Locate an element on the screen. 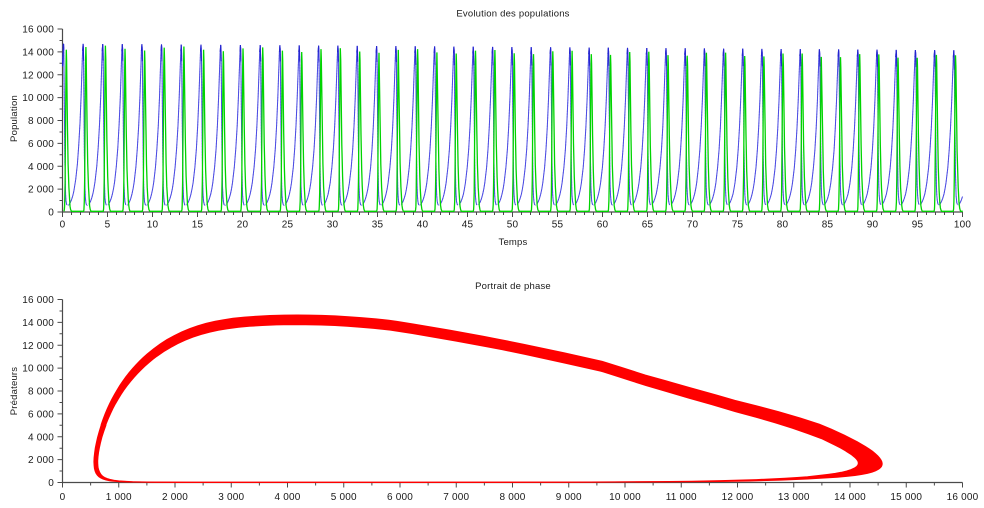  svg-text: 60 is located at coordinates (603, 224).